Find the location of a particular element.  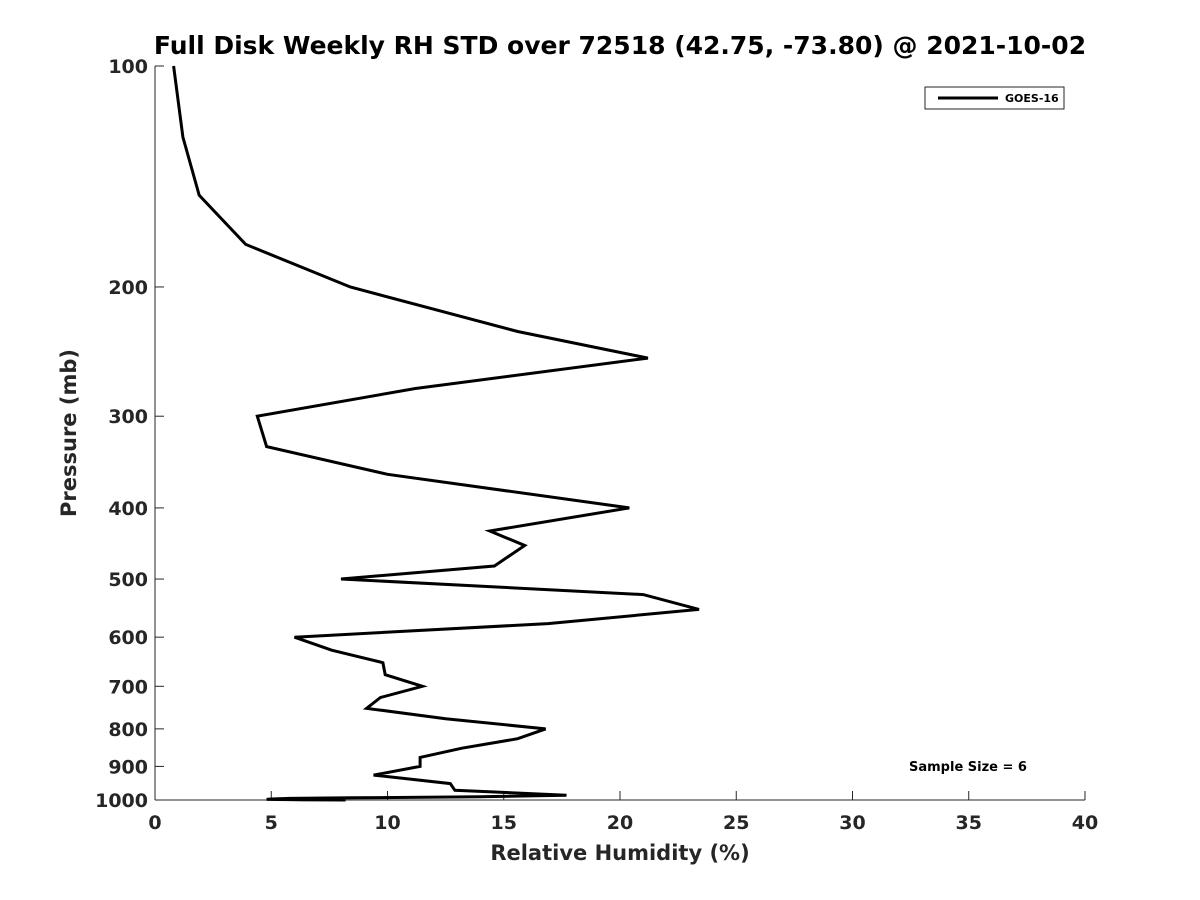

x-tick-label-5: 5 is located at coordinates (271, 823).